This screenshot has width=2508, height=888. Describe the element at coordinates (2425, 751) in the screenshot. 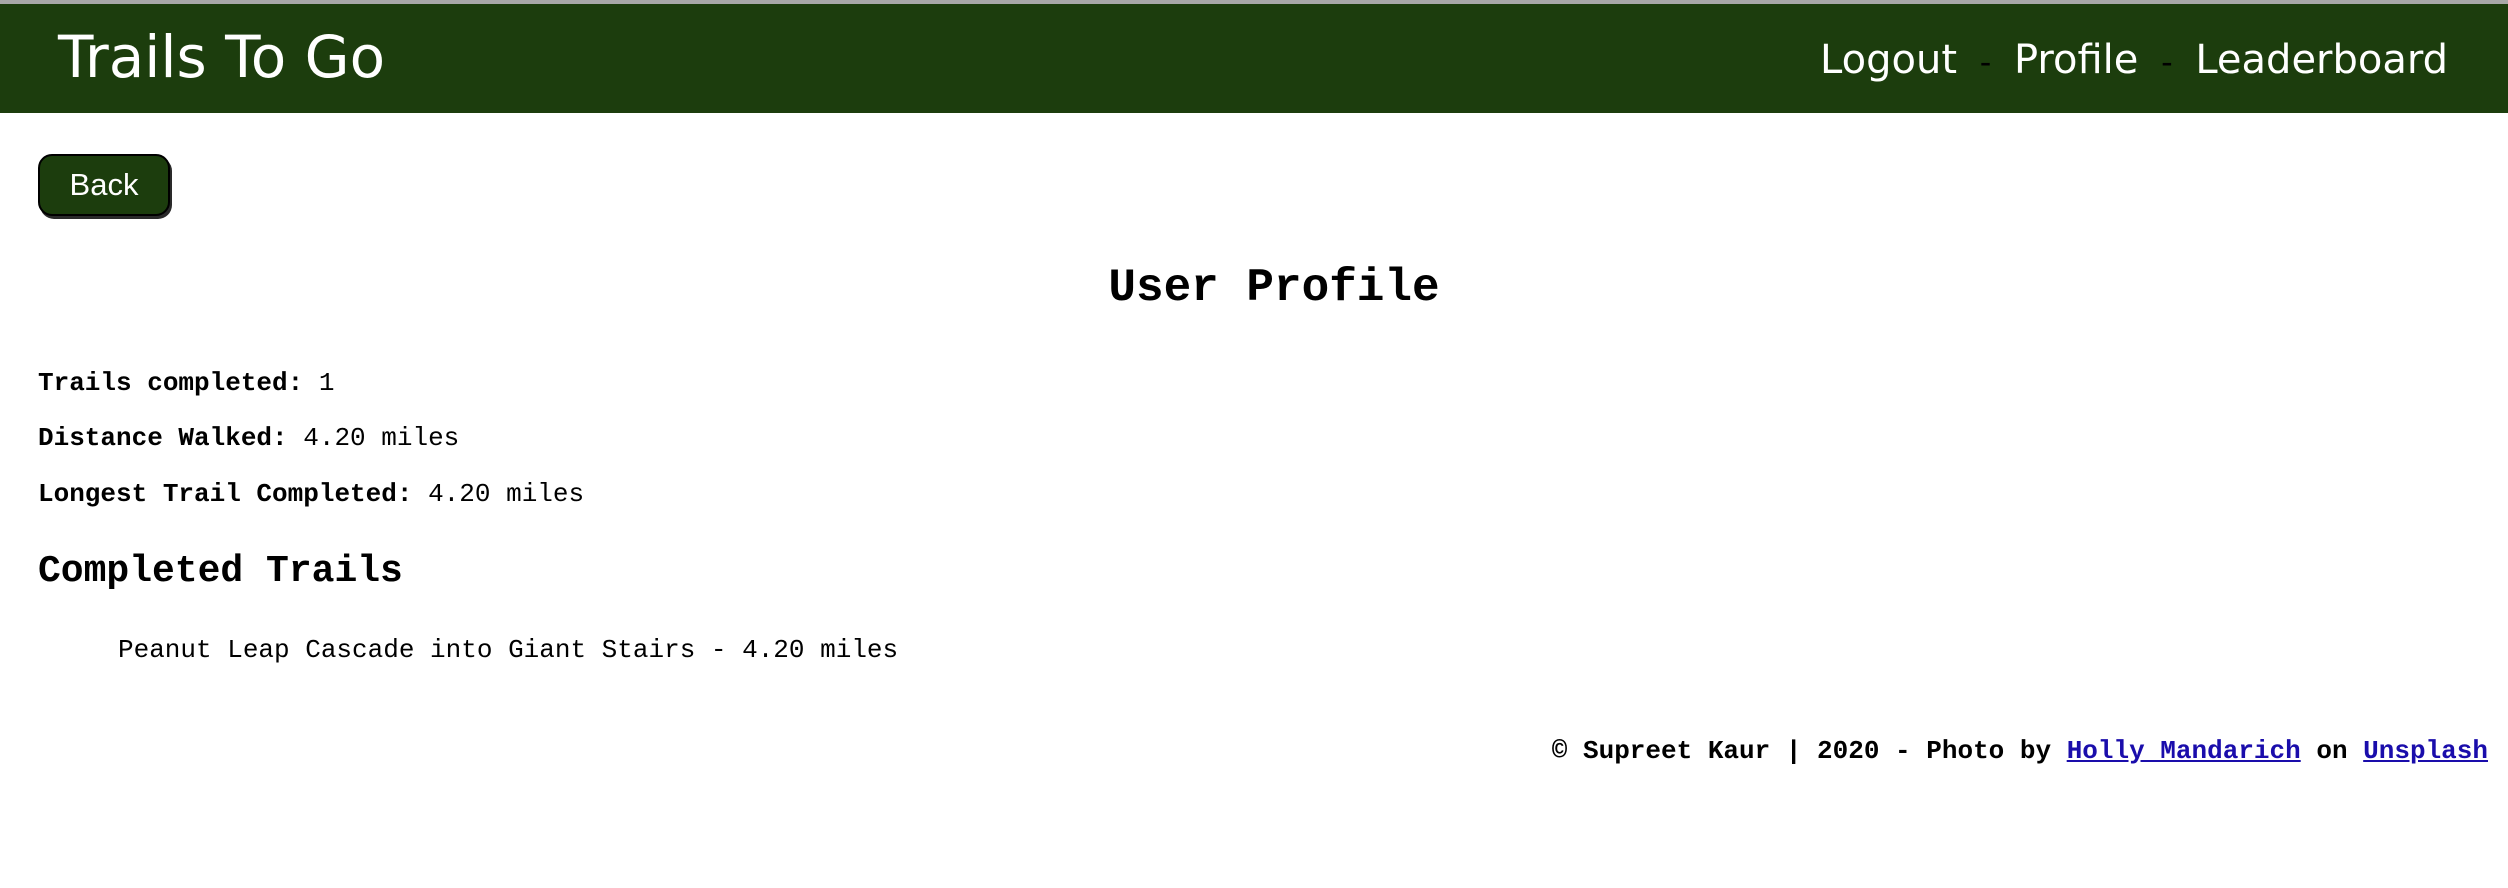

I see `unsplash-link: Unsplash` at that location.